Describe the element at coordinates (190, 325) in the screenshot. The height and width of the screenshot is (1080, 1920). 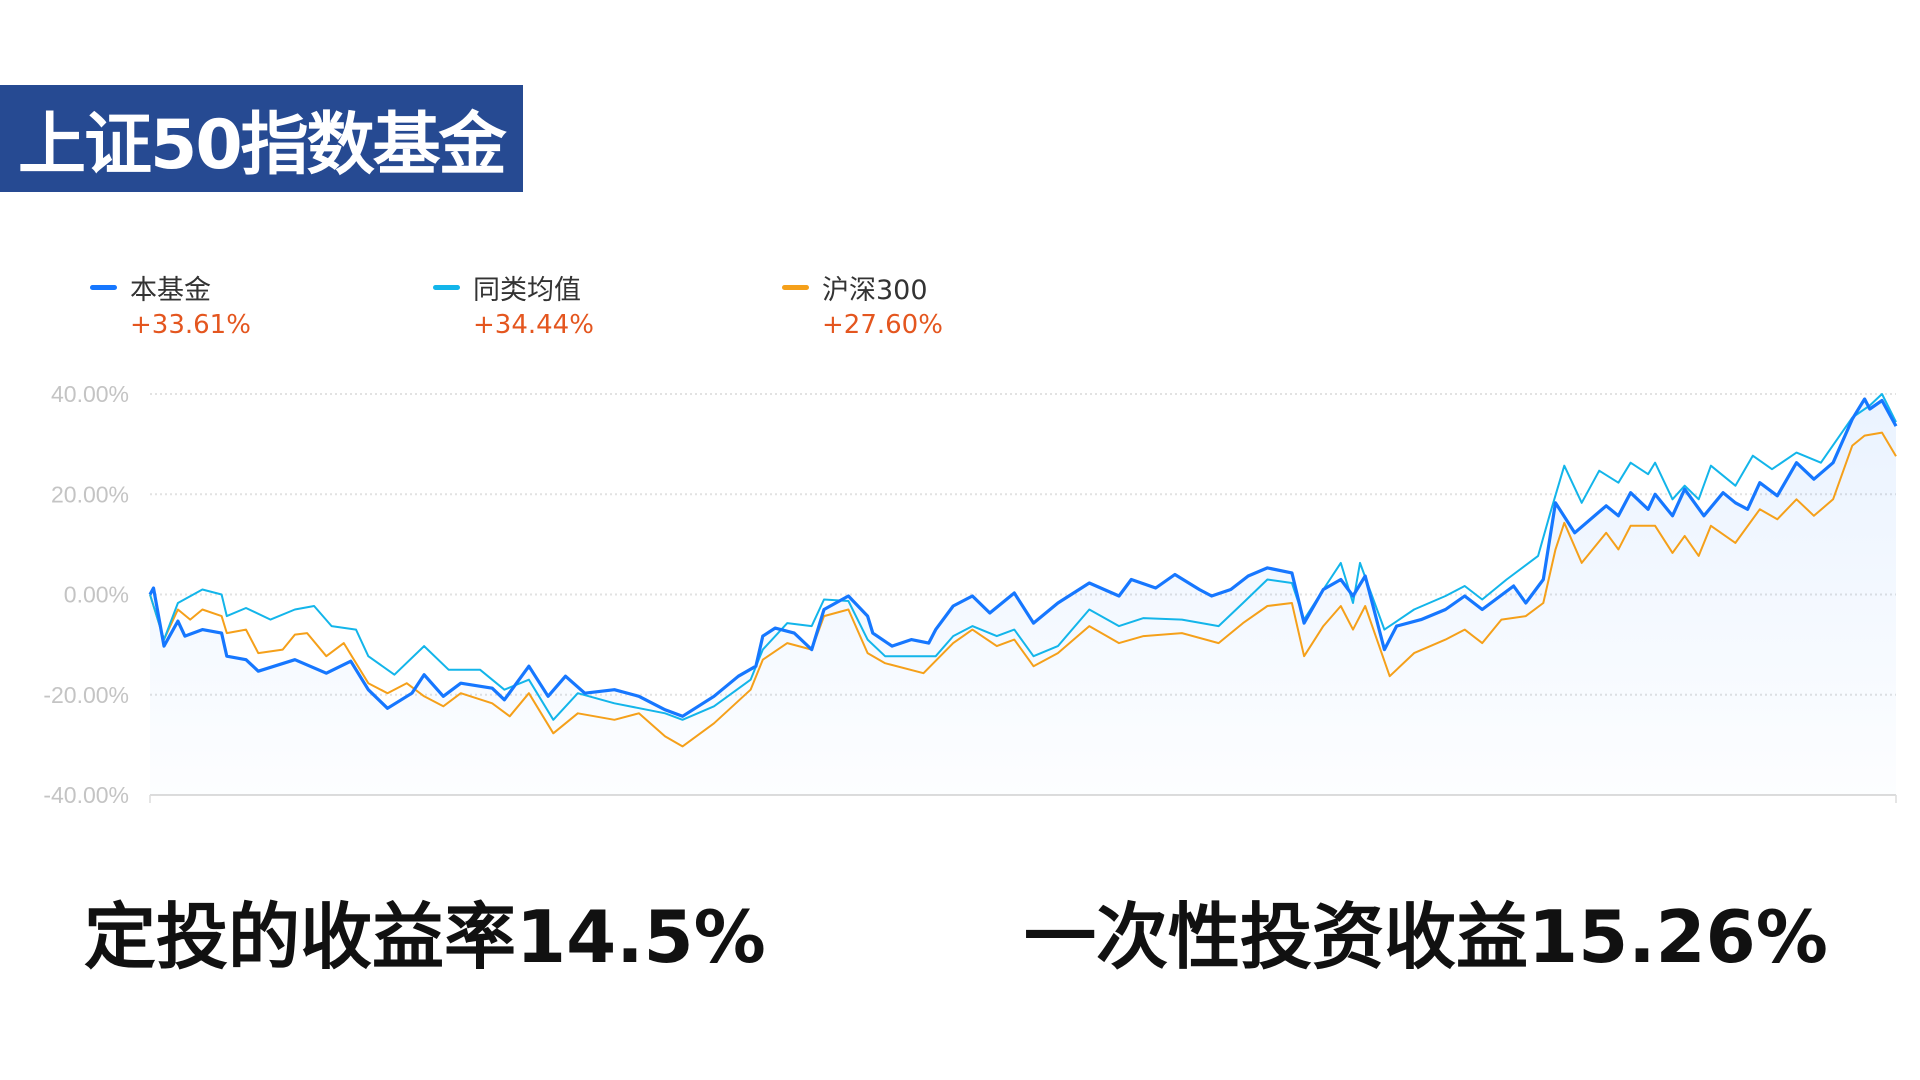
I see `legend-value: +33.61%` at that location.